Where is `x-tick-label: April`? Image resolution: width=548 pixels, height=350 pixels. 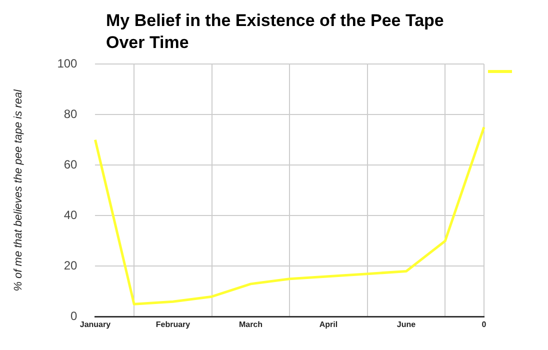 x-tick-label: April is located at coordinates (328, 324).